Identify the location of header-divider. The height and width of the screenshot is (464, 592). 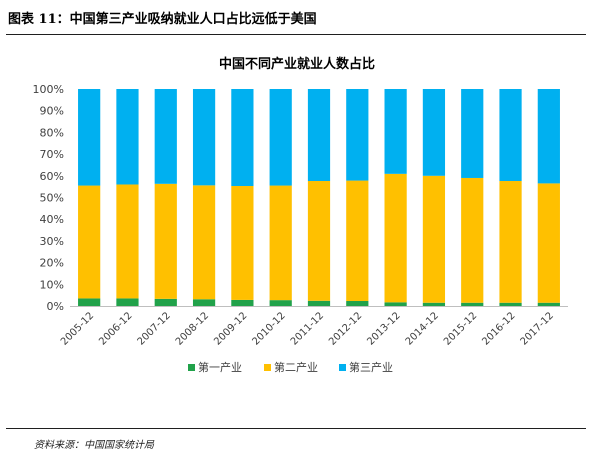
(296, 34).